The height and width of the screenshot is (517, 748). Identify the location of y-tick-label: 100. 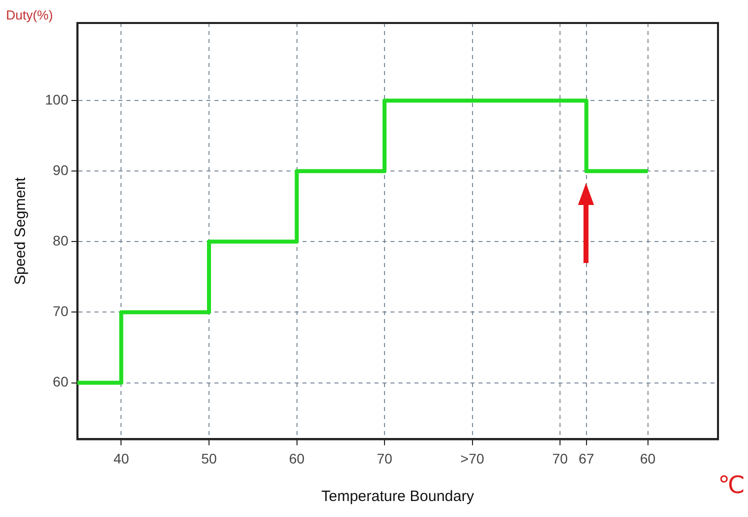
(57, 99).